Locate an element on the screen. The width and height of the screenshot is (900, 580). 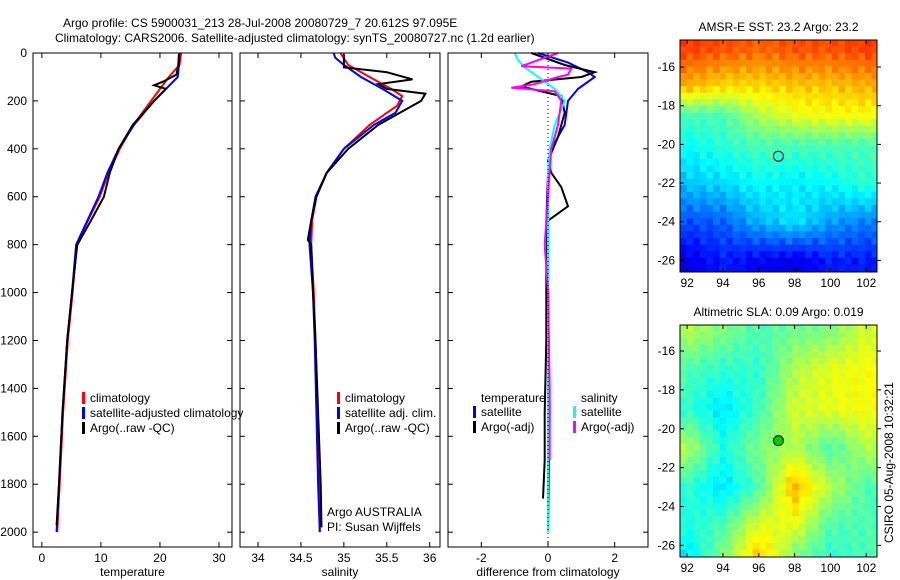
x-tick-label: 96 is located at coordinates (759, 283).